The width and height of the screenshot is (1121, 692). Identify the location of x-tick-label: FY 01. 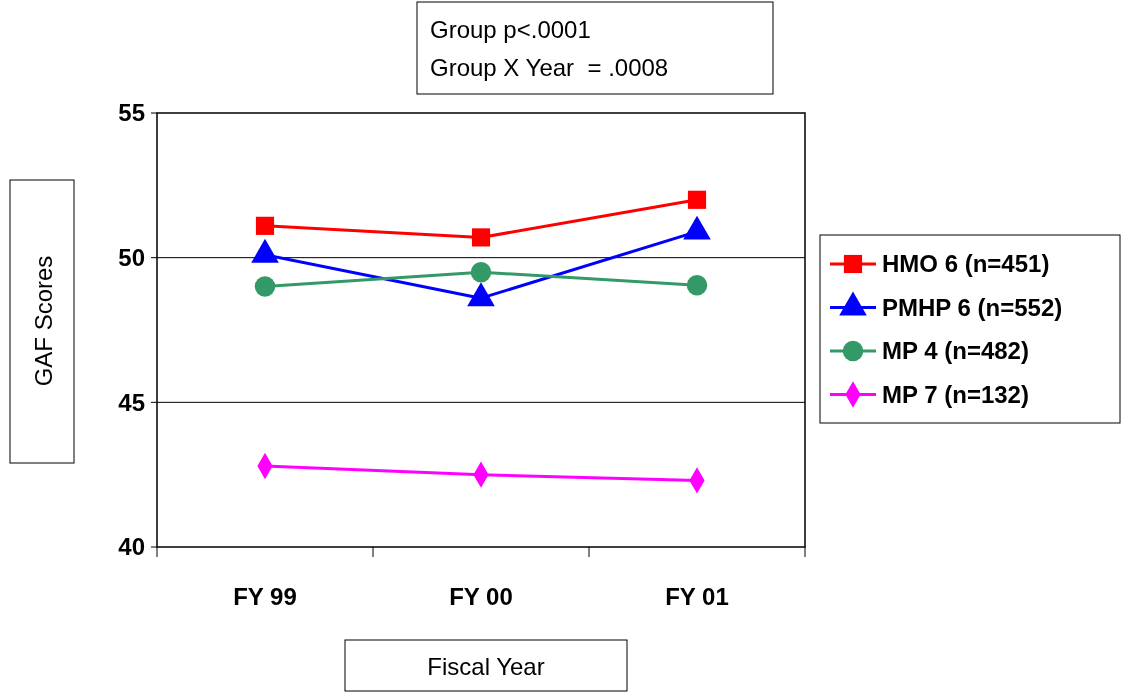
(697, 596).